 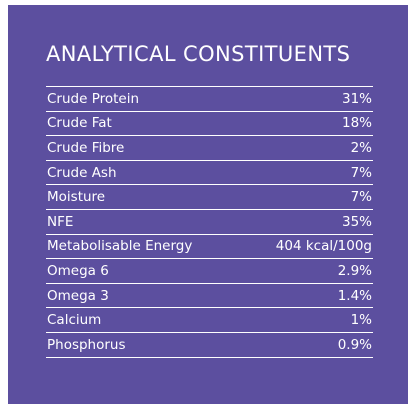 What do you see at coordinates (209, 247) in the screenshot?
I see `table-row: Metabolisable Energy 404 kcal/100g` at bounding box center [209, 247].